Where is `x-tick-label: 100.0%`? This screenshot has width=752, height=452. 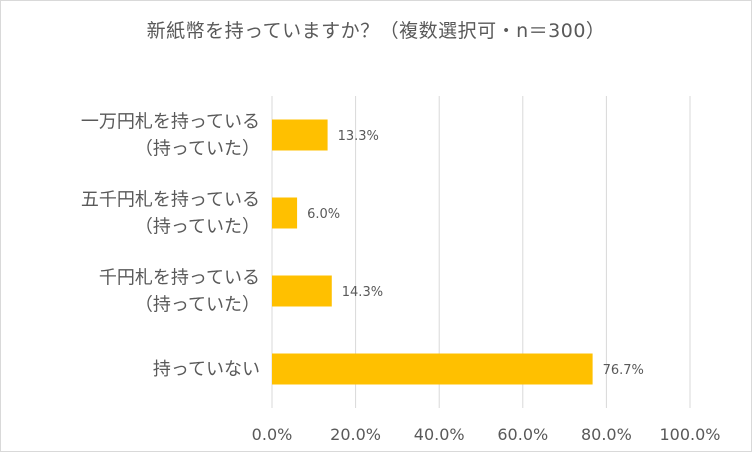 x-tick-label: 100.0% is located at coordinates (689, 434).